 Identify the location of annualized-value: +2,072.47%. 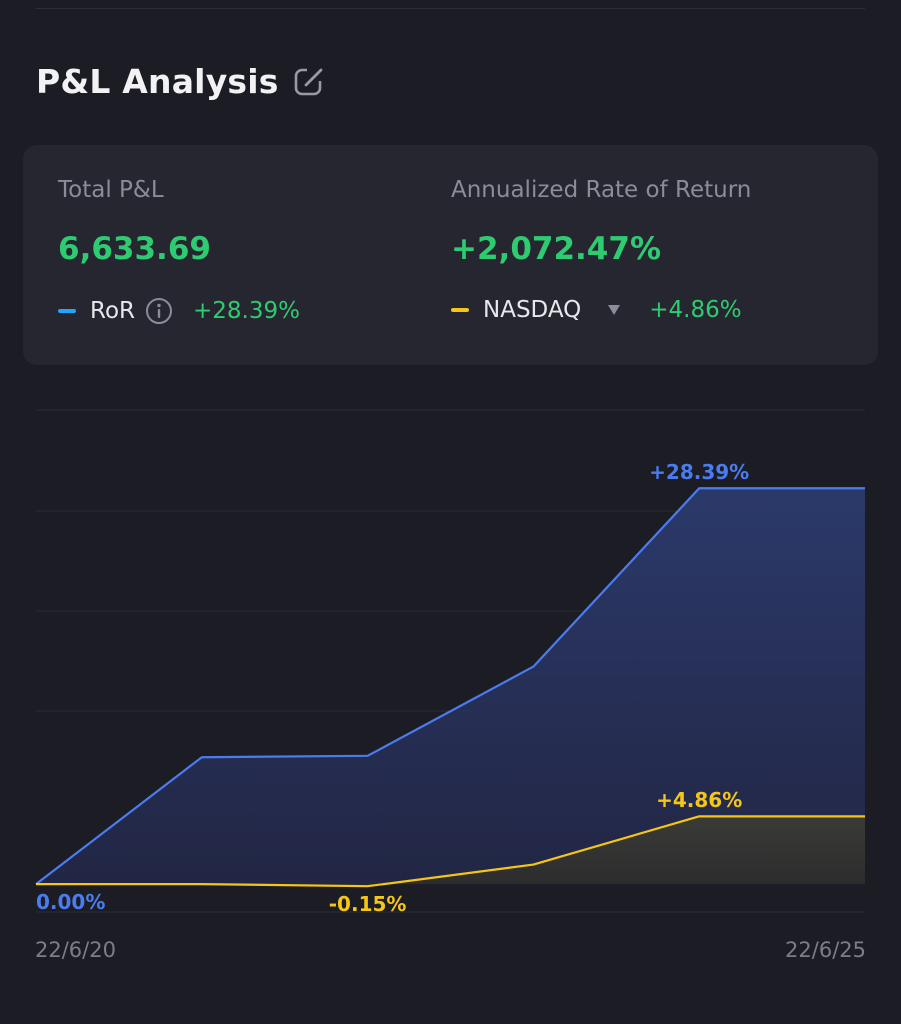
(556, 249).